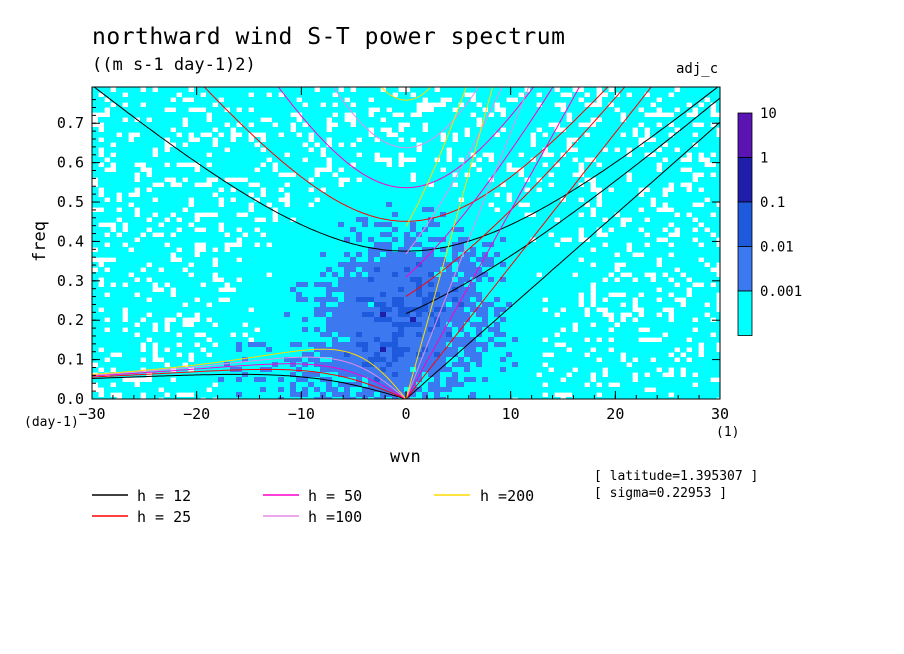 This screenshot has width=904, height=654. I want to click on inertia-gravity-wave-h25, so click(406, 154).